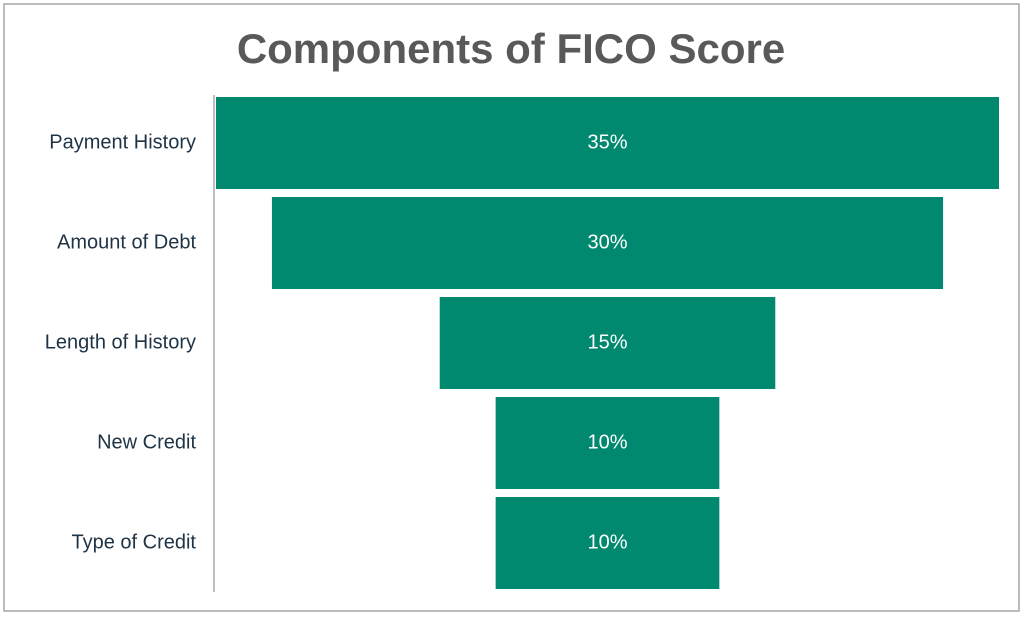 Image resolution: width=1024 pixels, height=617 pixels. I want to click on value-label: 35%, so click(607, 142).